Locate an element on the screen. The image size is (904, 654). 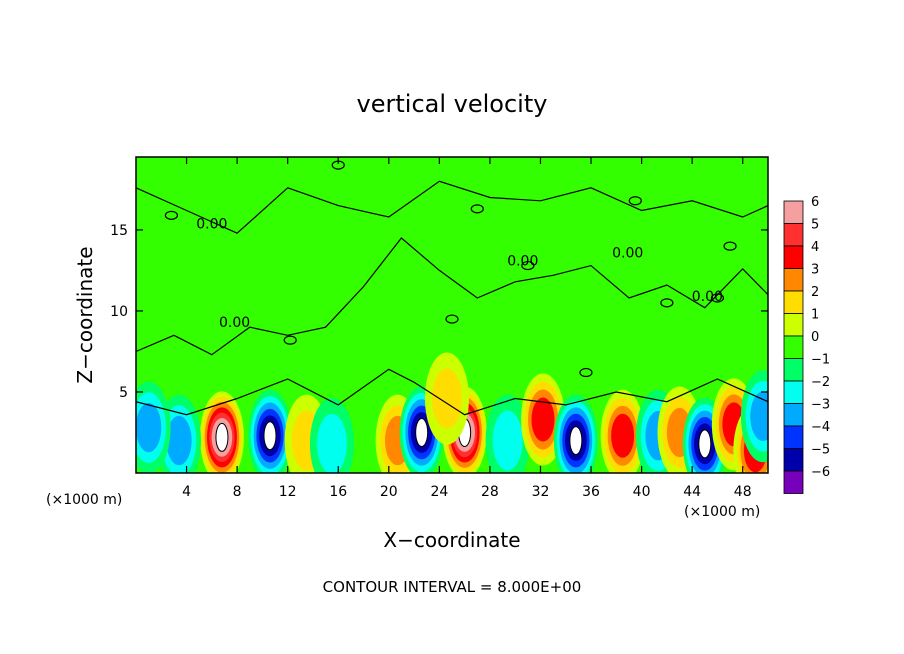
x-unit-right: (×1000 m) is located at coordinates (722, 512).